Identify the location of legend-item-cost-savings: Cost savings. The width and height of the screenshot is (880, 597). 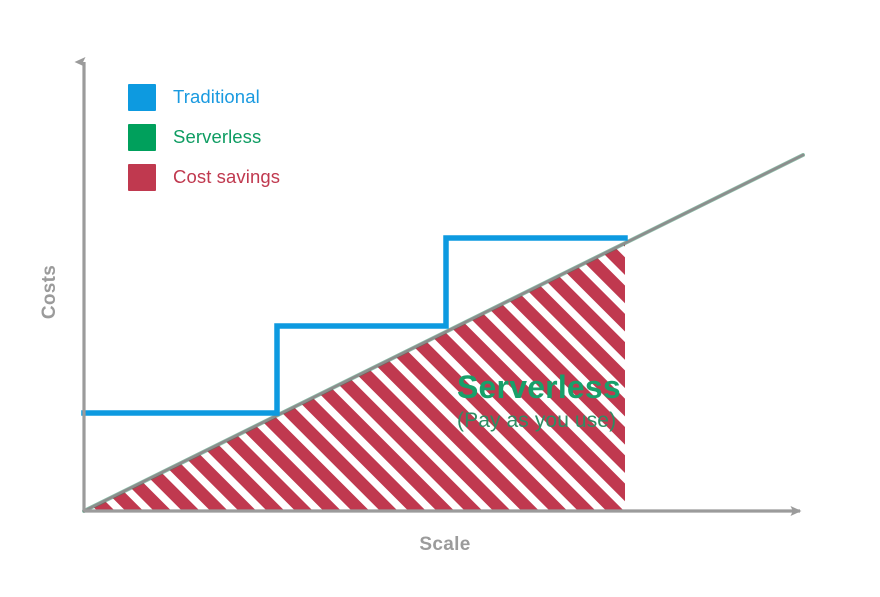
(204, 177).